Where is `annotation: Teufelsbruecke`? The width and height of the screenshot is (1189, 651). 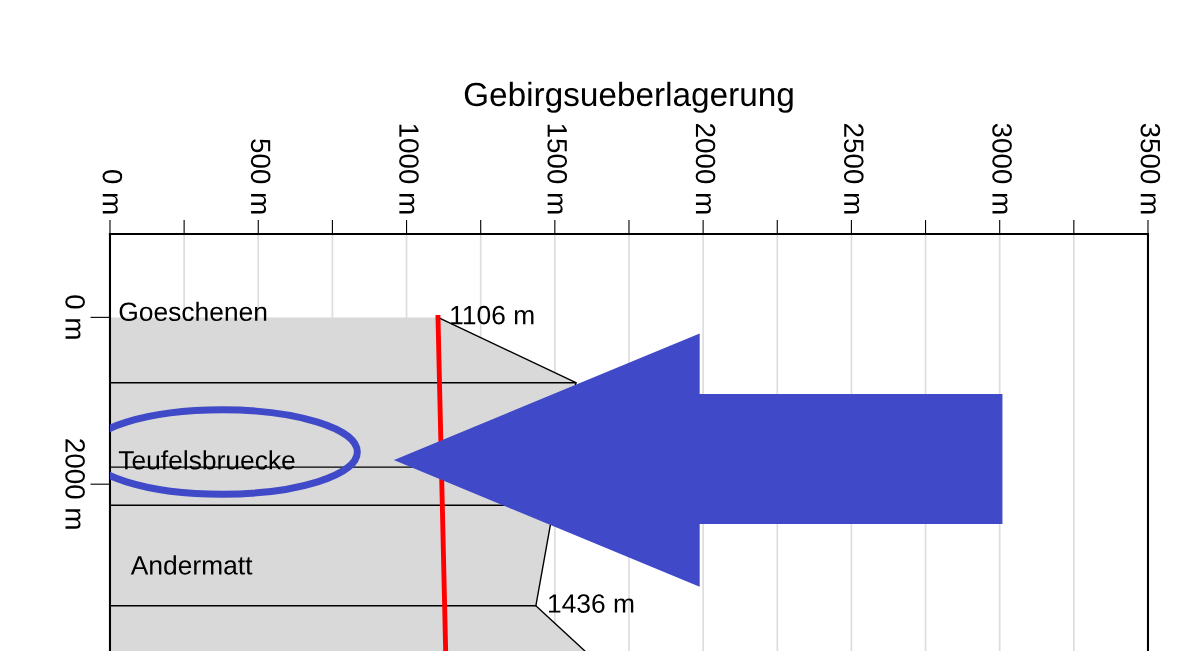 annotation: Teufelsbruecke is located at coordinates (206, 460).